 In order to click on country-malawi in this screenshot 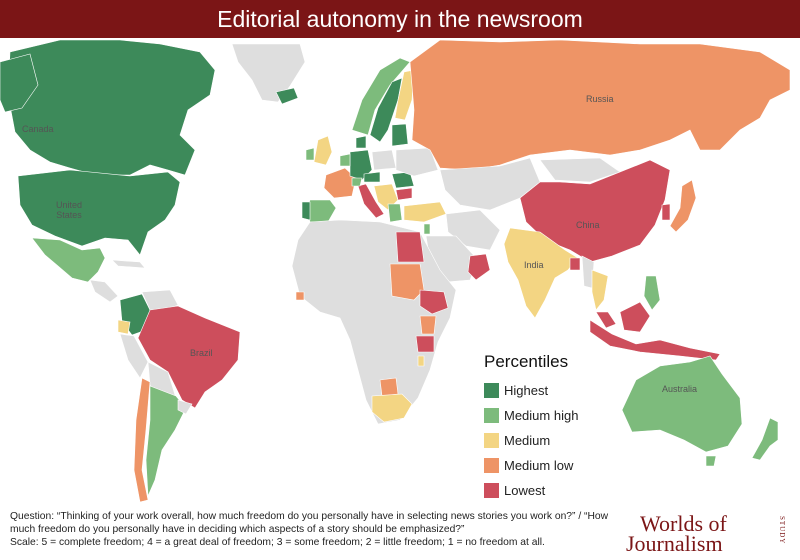, I will do `click(421, 361)`.